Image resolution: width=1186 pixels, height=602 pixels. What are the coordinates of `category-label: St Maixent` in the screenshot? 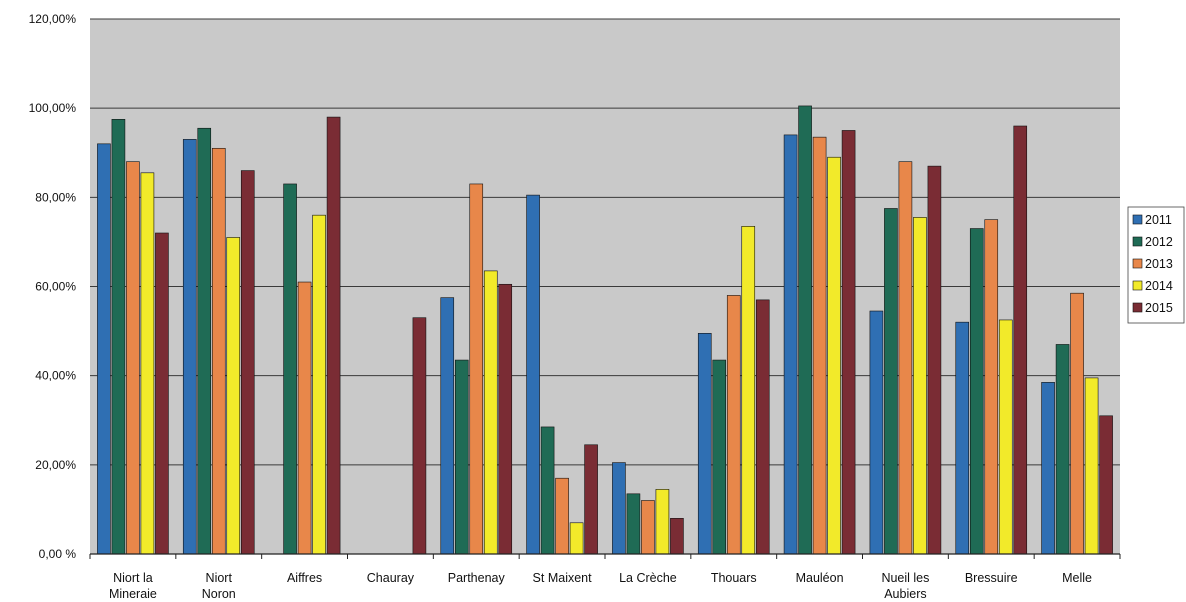 It's located at (563, 578).